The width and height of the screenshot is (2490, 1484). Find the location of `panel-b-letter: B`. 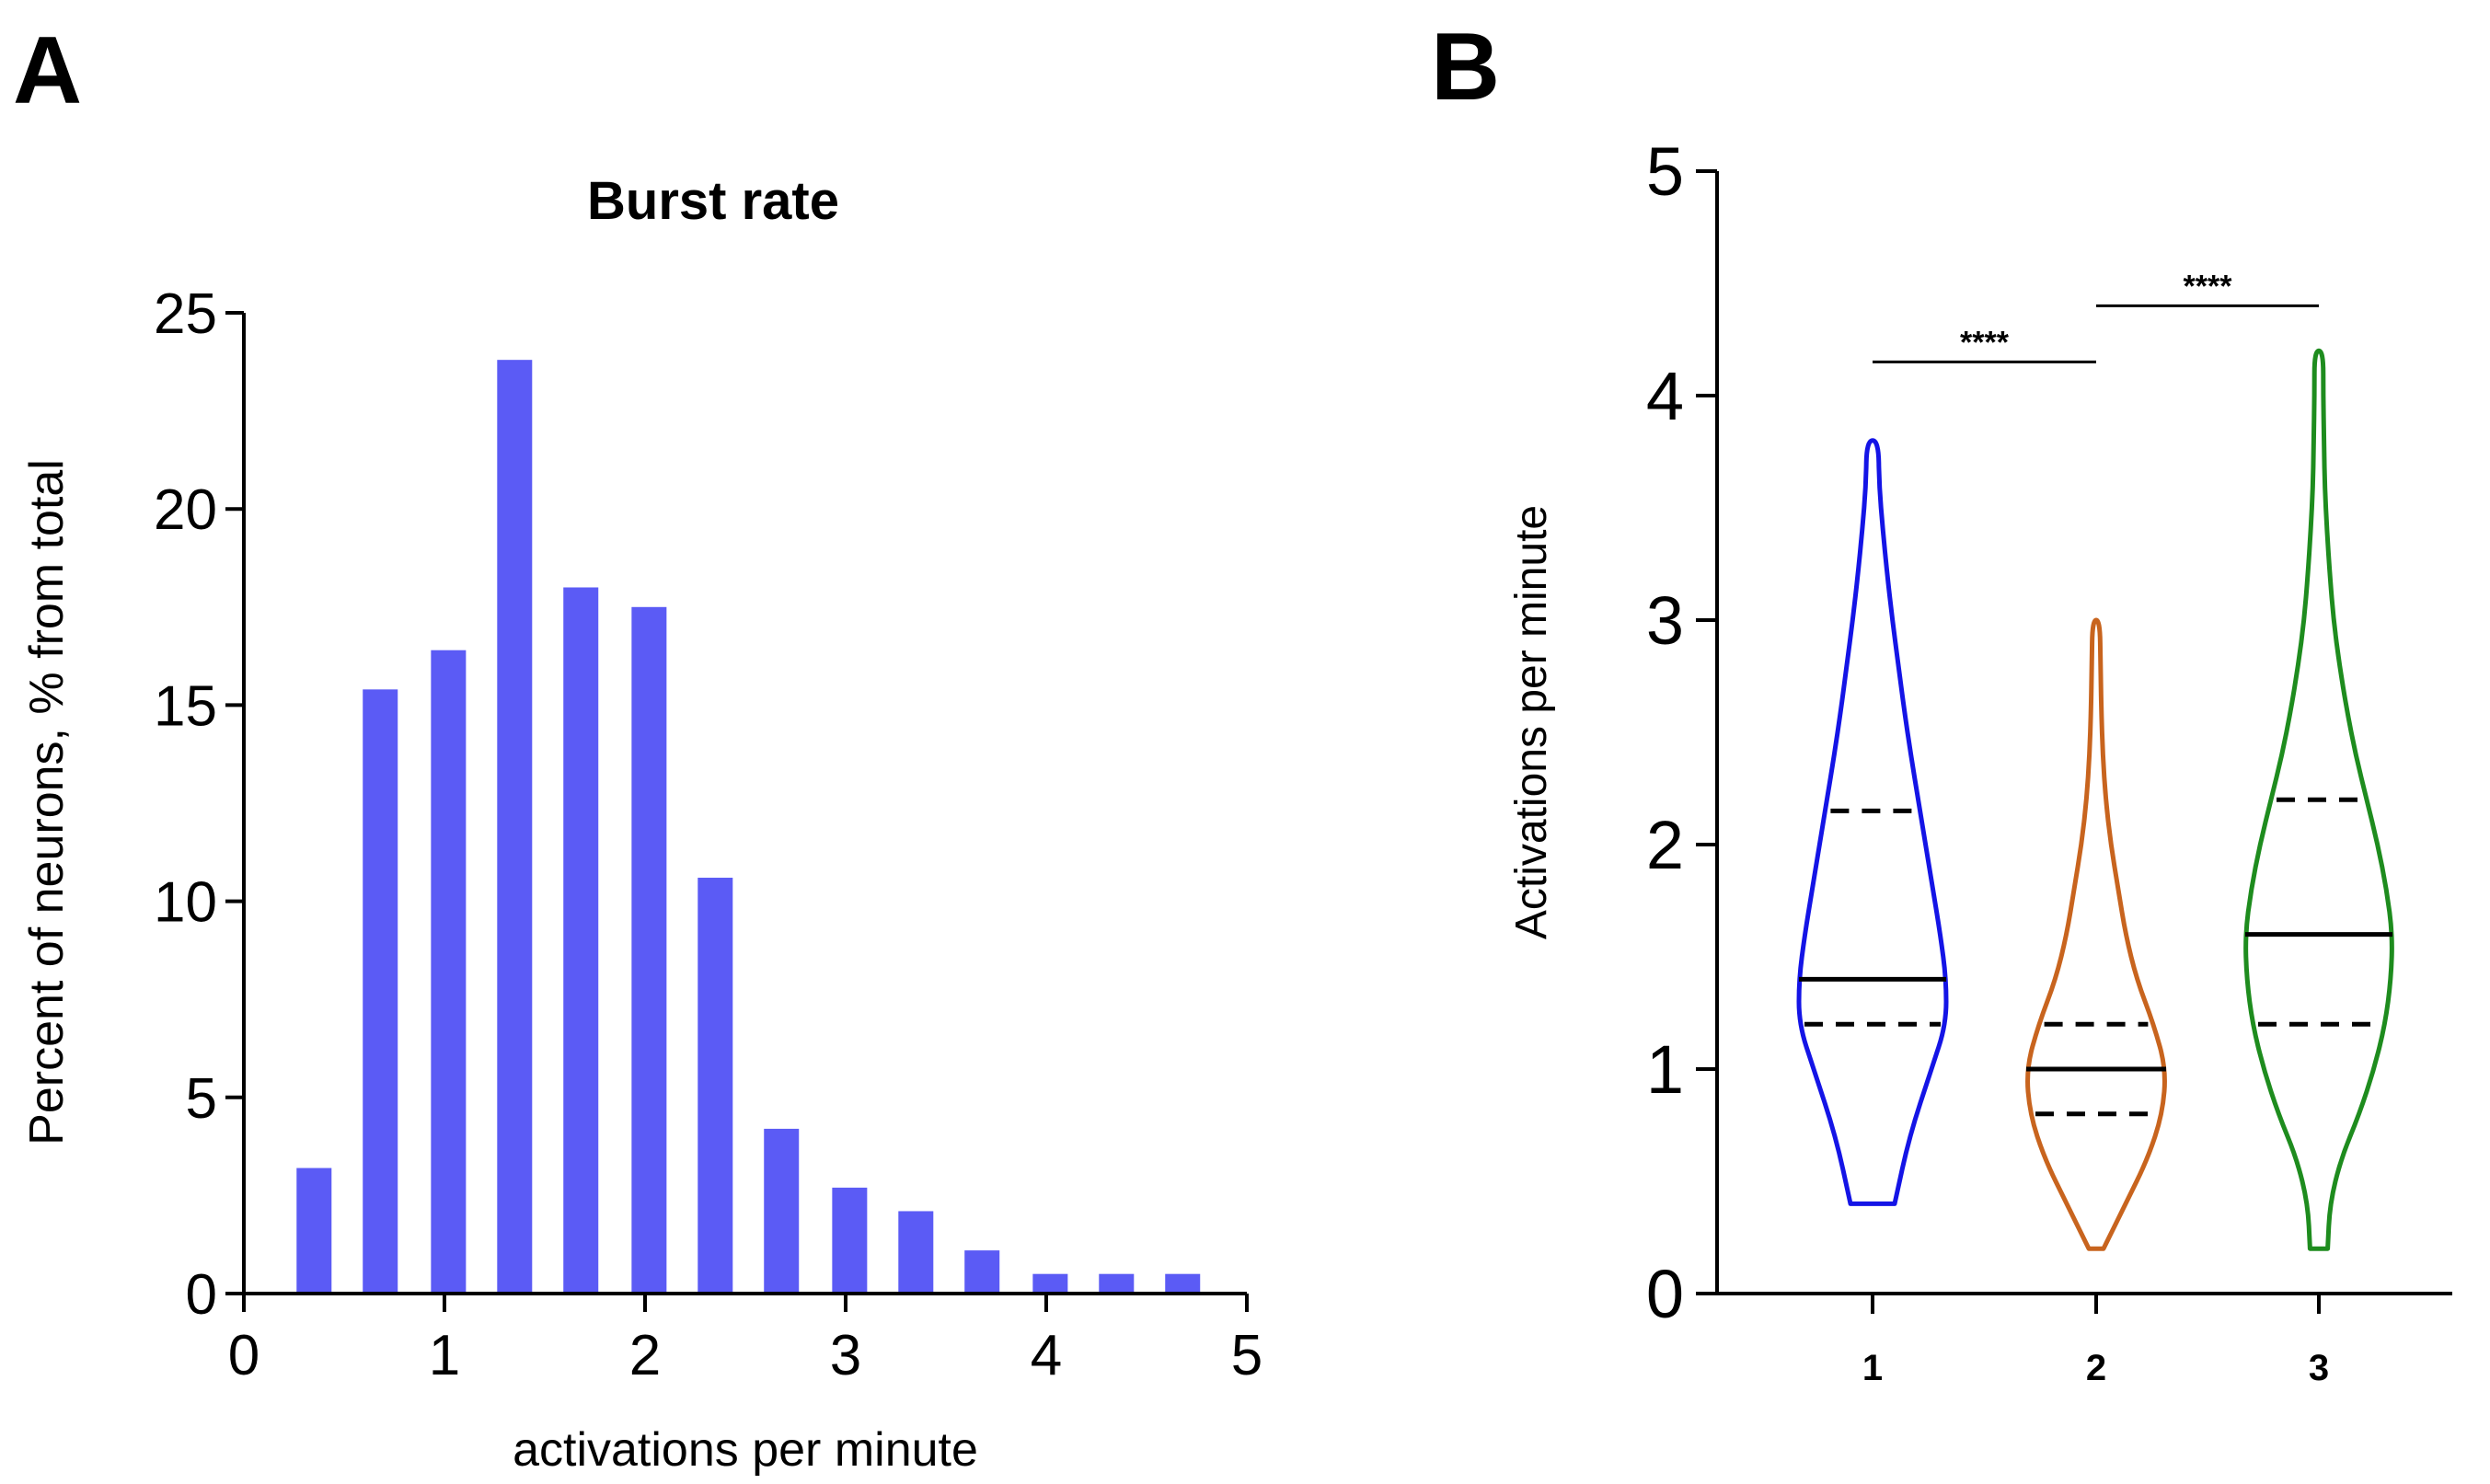

panel-b-letter: B is located at coordinates (1465, 67).